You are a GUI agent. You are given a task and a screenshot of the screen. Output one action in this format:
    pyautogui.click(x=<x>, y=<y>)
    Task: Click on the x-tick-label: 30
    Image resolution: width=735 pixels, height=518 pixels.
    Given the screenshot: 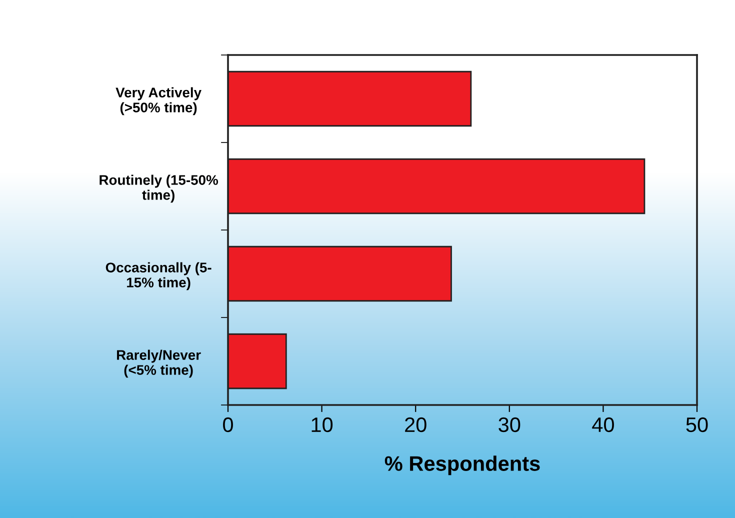 What is the action you would take?
    pyautogui.click(x=509, y=424)
    